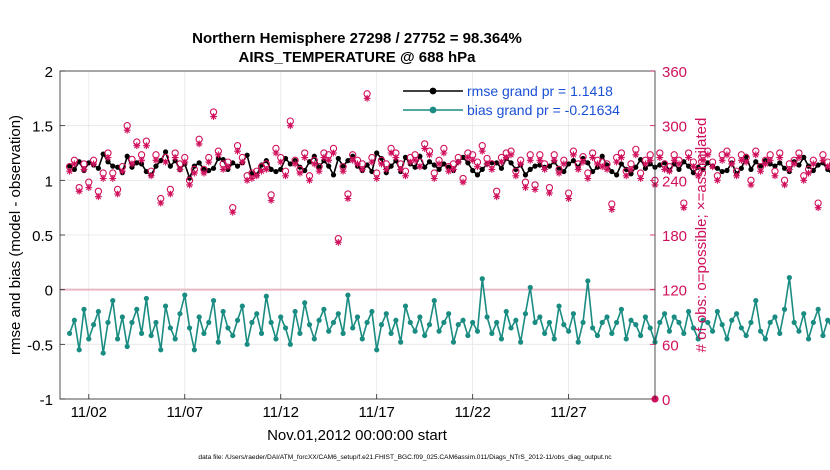 The height and width of the screenshot is (470, 830). What do you see at coordinates (433, 110) in the screenshot?
I see `legend-bias-marker` at bounding box center [433, 110].